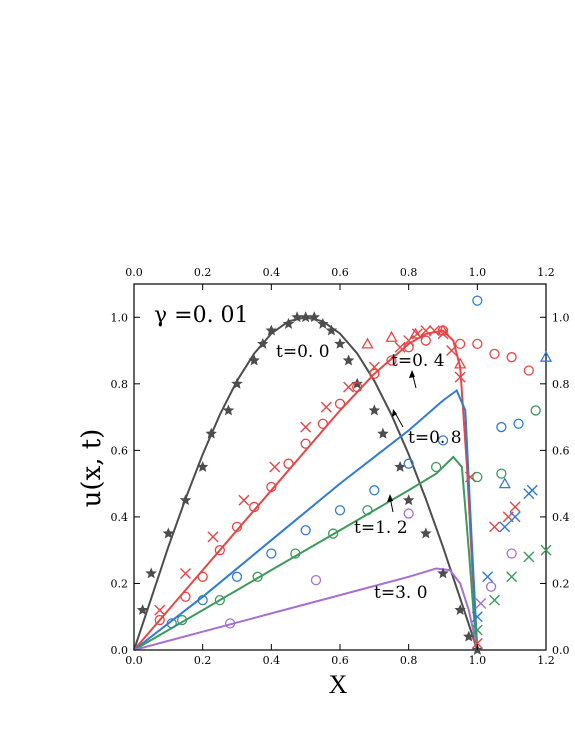  I want to click on y-tick-label-right: 1.0, so click(561, 317).